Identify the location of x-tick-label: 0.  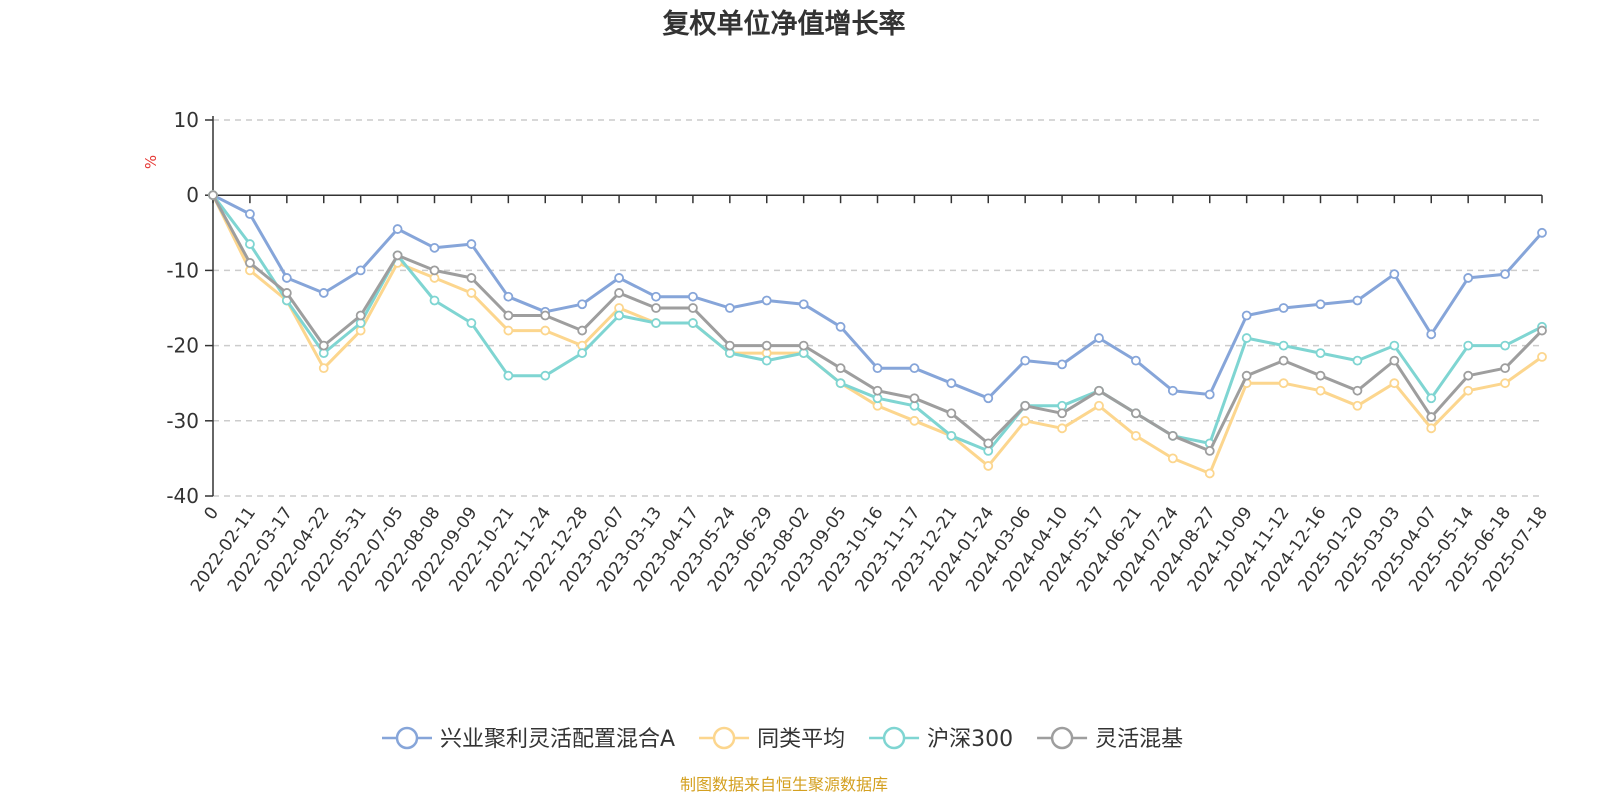
(212, 513).